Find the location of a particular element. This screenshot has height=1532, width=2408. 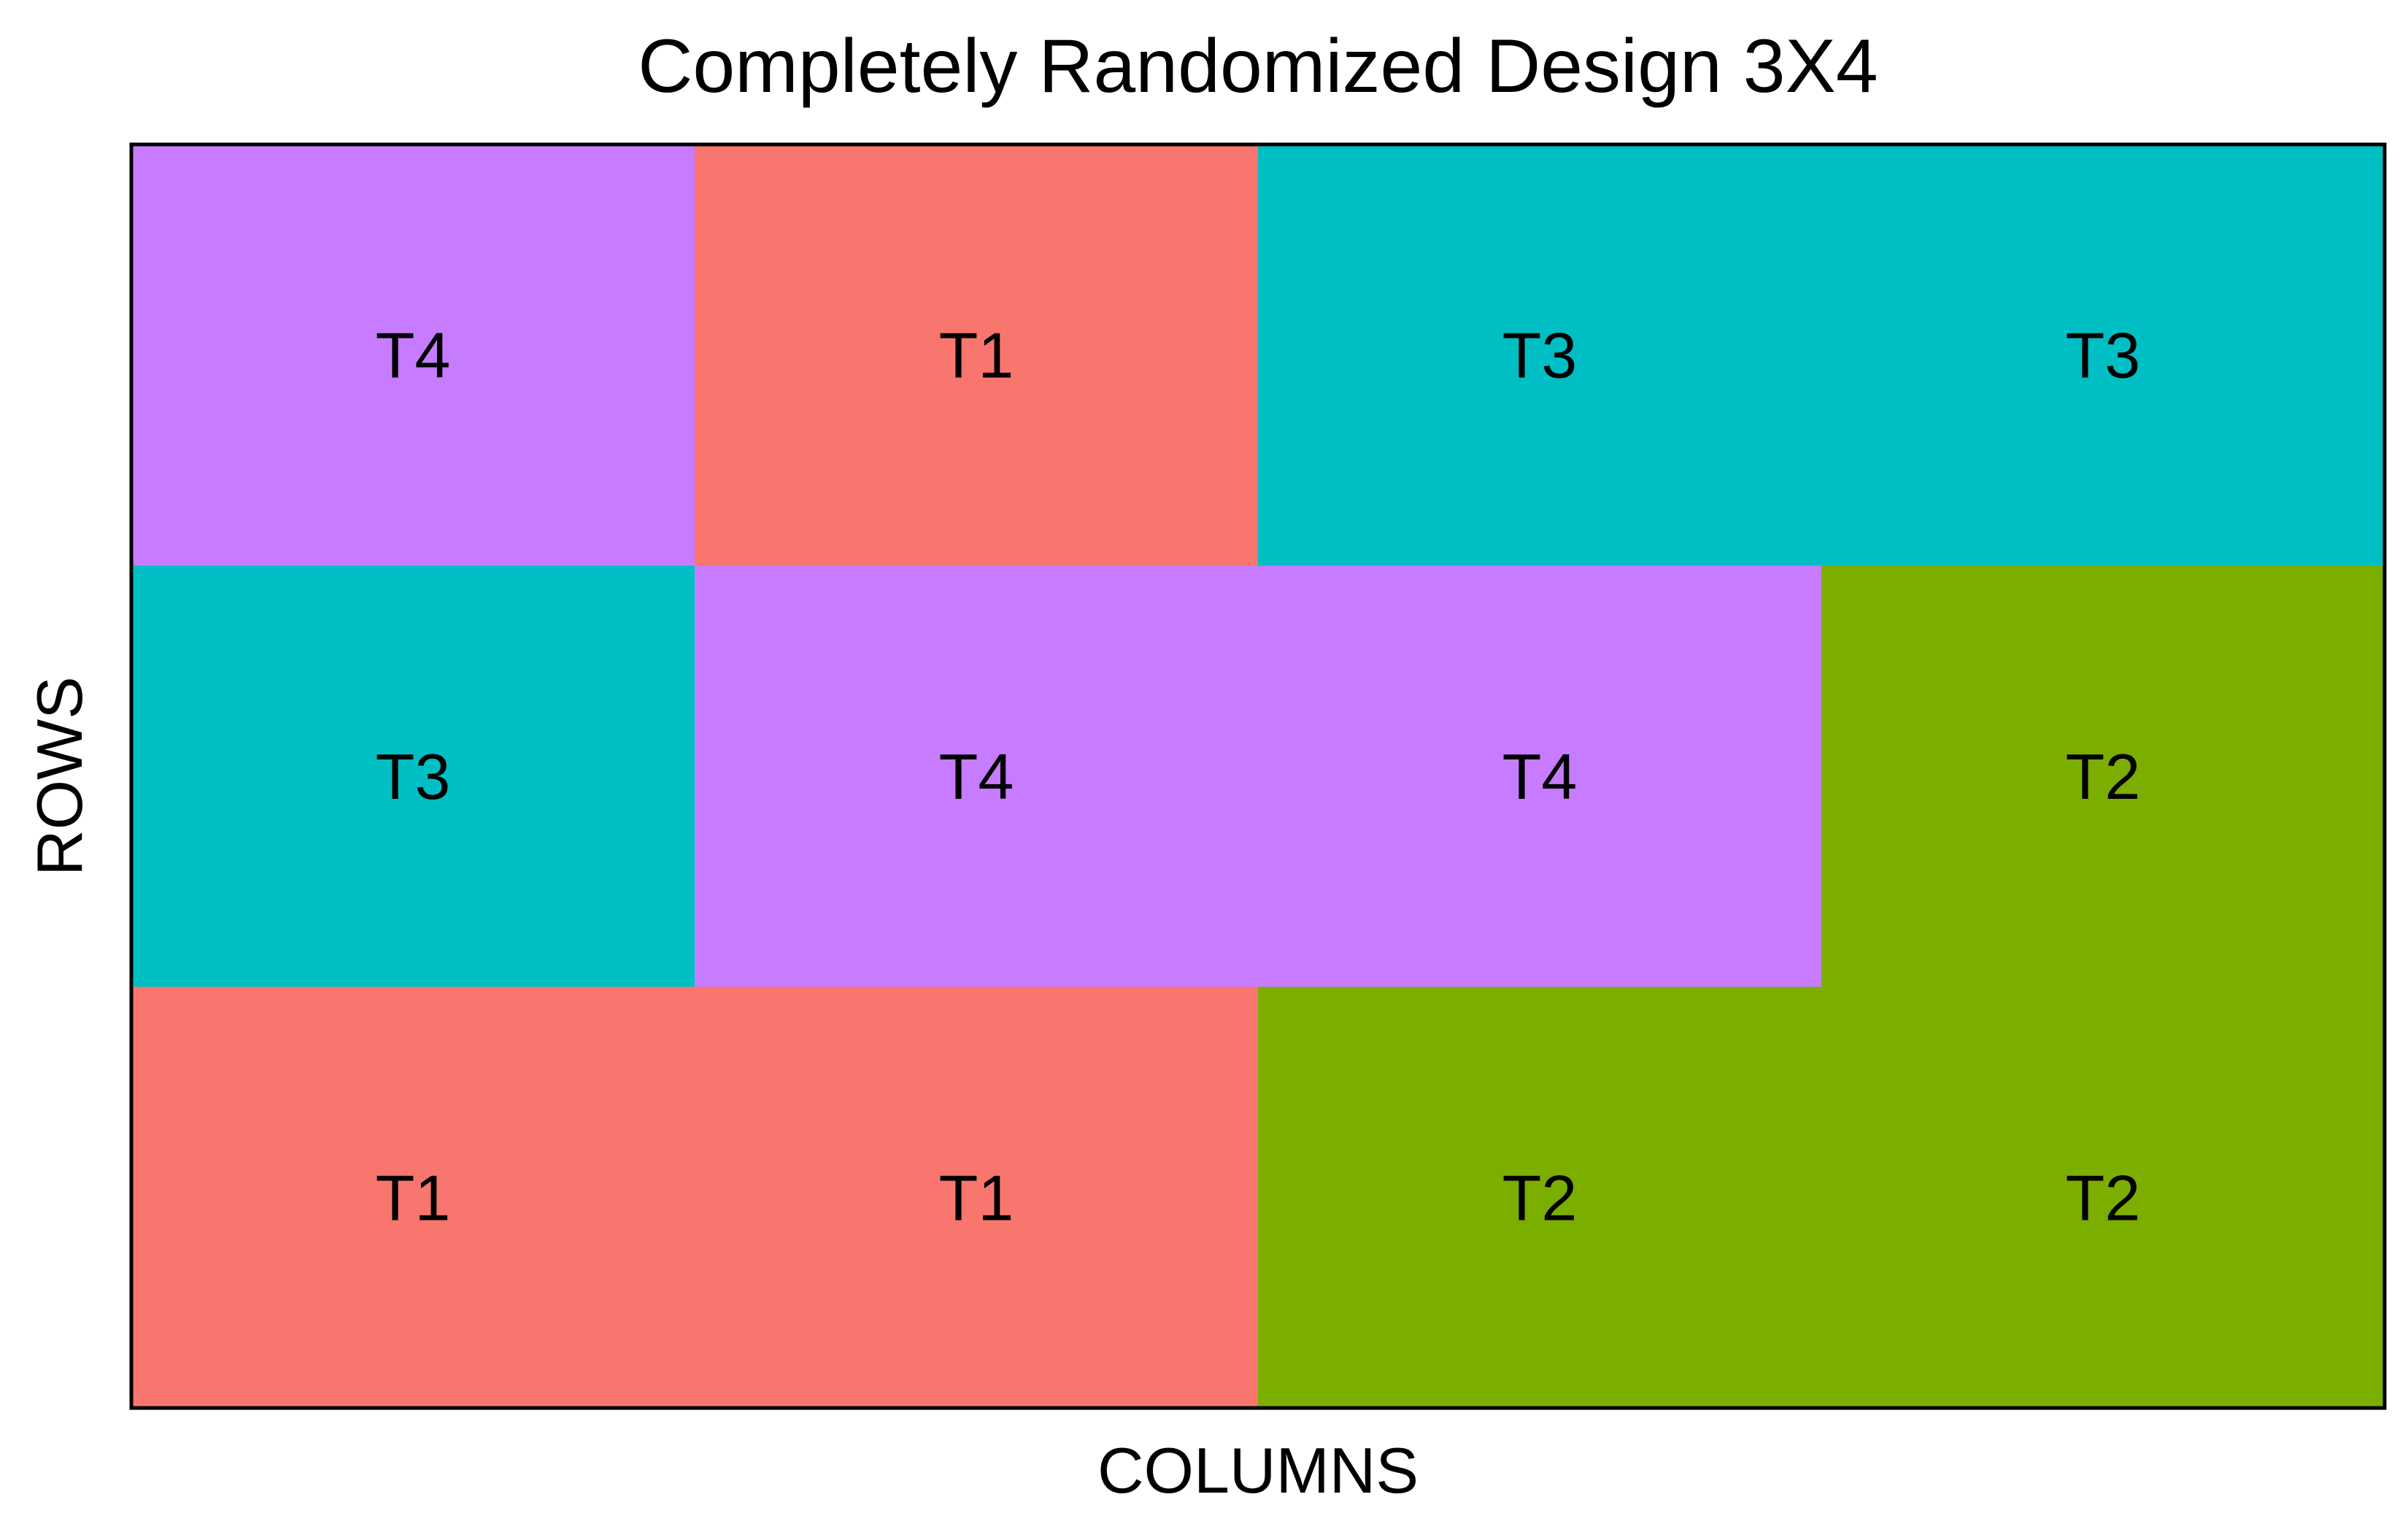

cell-r2-c3 is located at coordinates (1540, 777).